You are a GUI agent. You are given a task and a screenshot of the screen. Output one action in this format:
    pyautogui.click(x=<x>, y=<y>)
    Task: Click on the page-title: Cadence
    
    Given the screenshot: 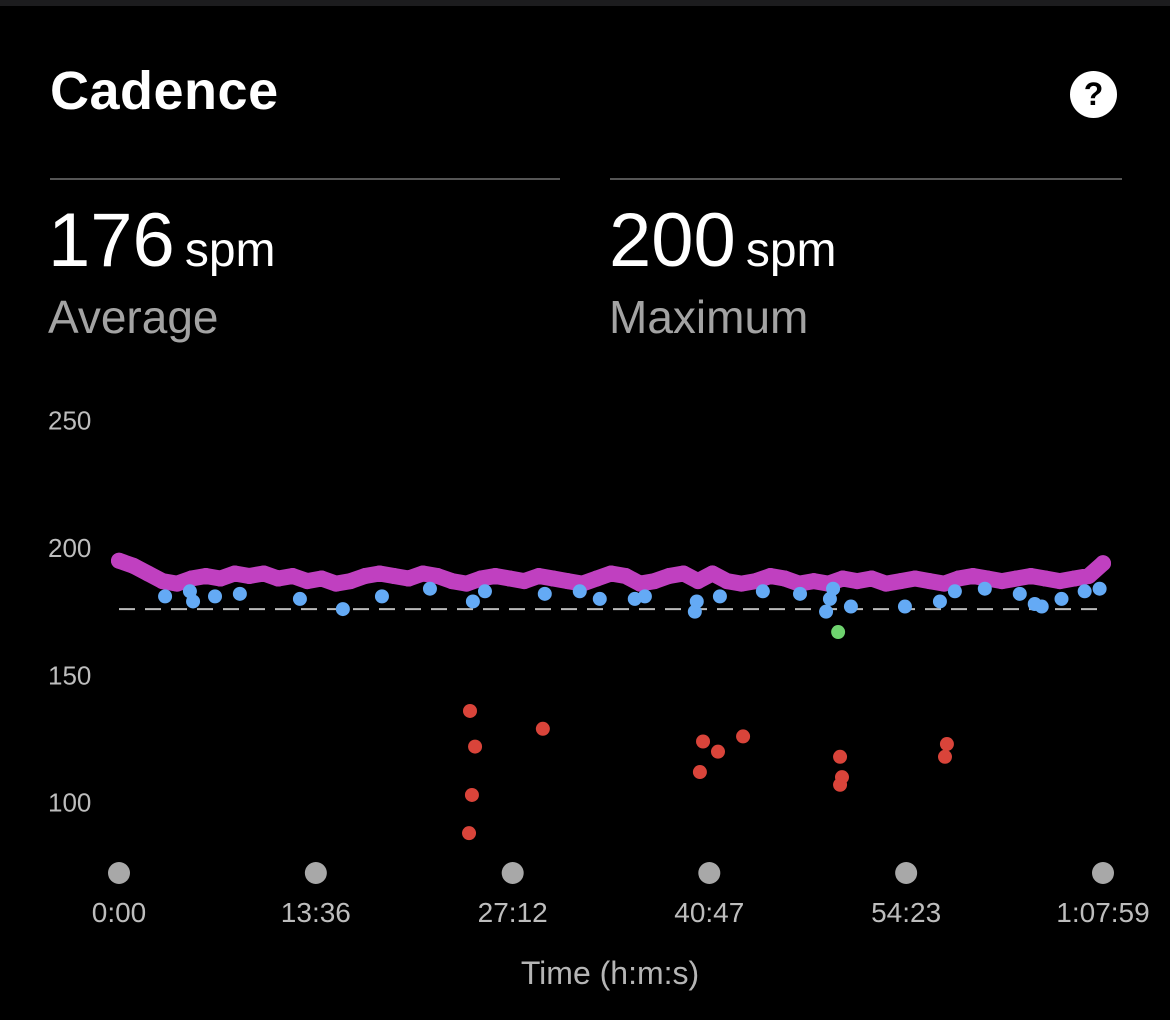 What is the action you would take?
    pyautogui.click(x=164, y=91)
    